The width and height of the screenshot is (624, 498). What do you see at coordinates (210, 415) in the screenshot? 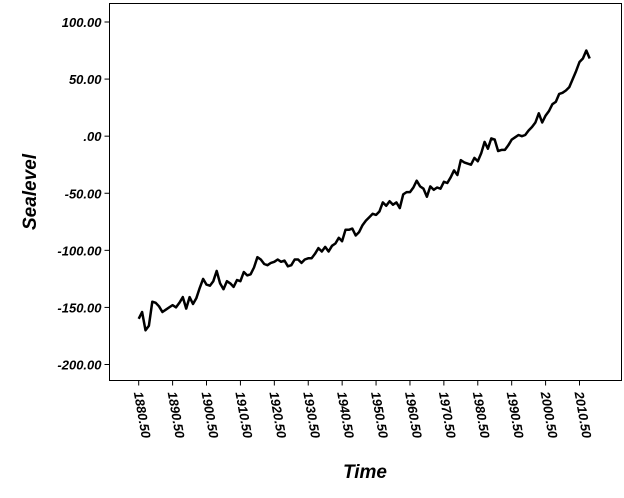
I see `x-tick-label: 1900.50` at bounding box center [210, 415].